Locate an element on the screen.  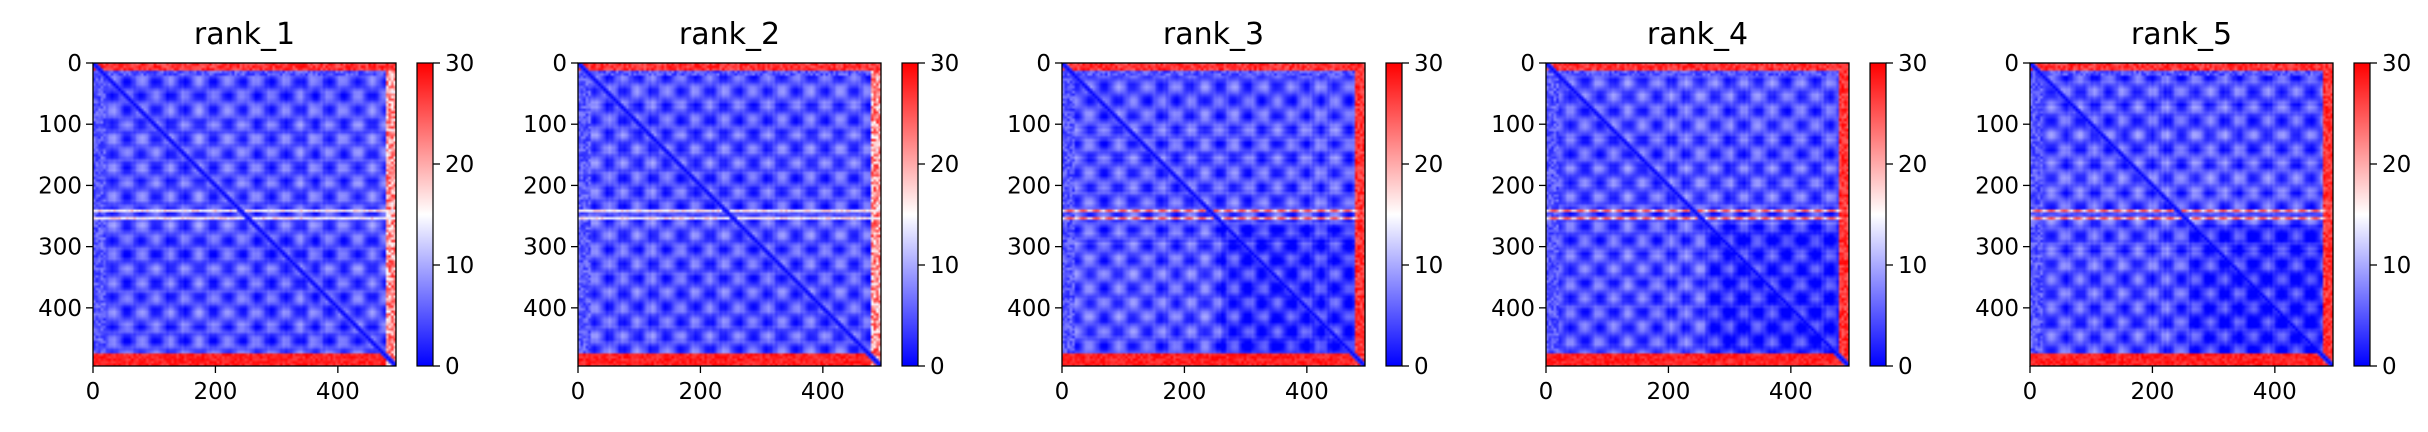
panel-title: rank_5 is located at coordinates (2181, 34).